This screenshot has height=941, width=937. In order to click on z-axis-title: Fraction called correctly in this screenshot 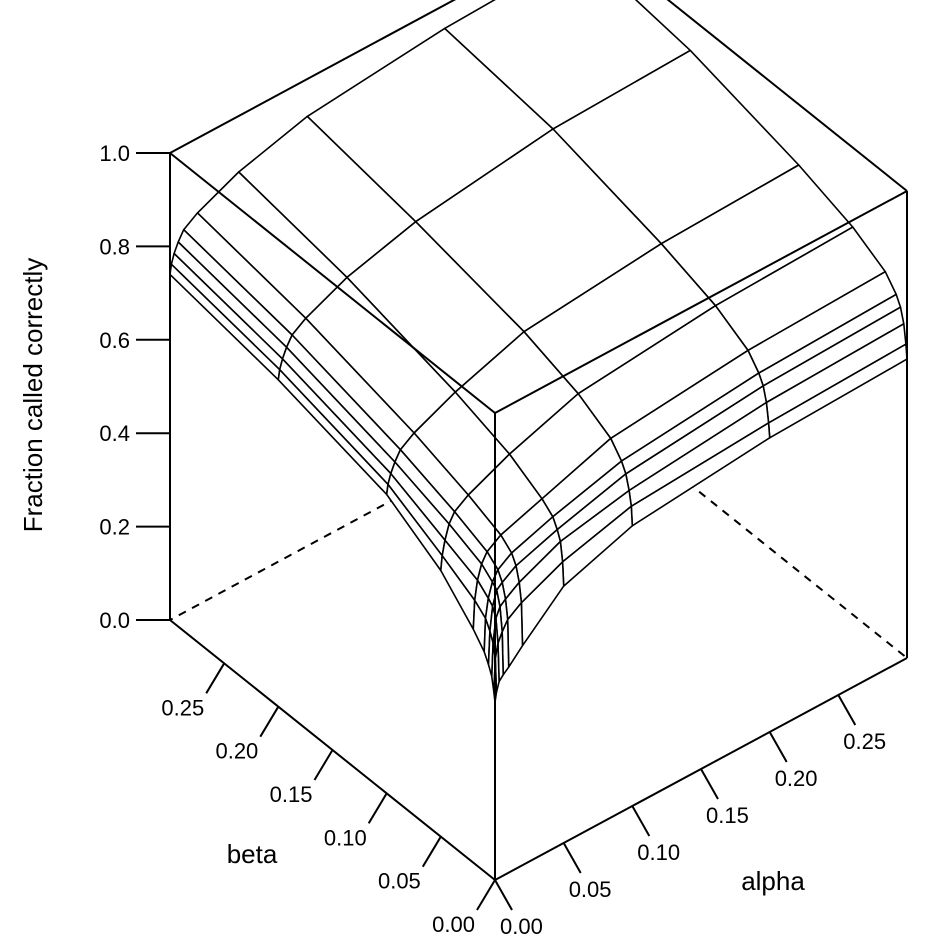, I will do `click(33, 395)`.